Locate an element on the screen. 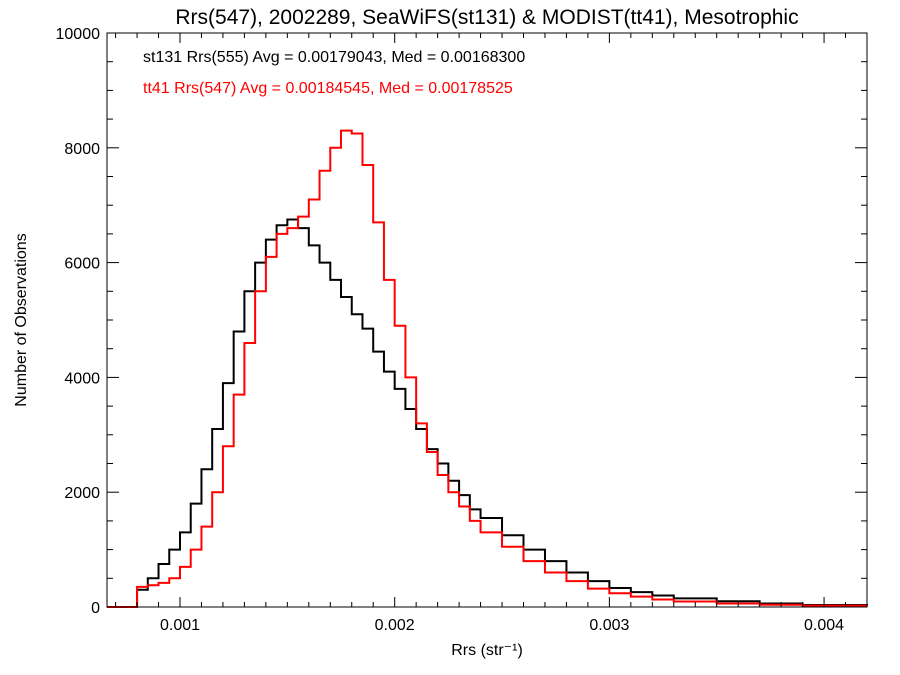  x-tick-label: 0.003 is located at coordinates (609, 625).